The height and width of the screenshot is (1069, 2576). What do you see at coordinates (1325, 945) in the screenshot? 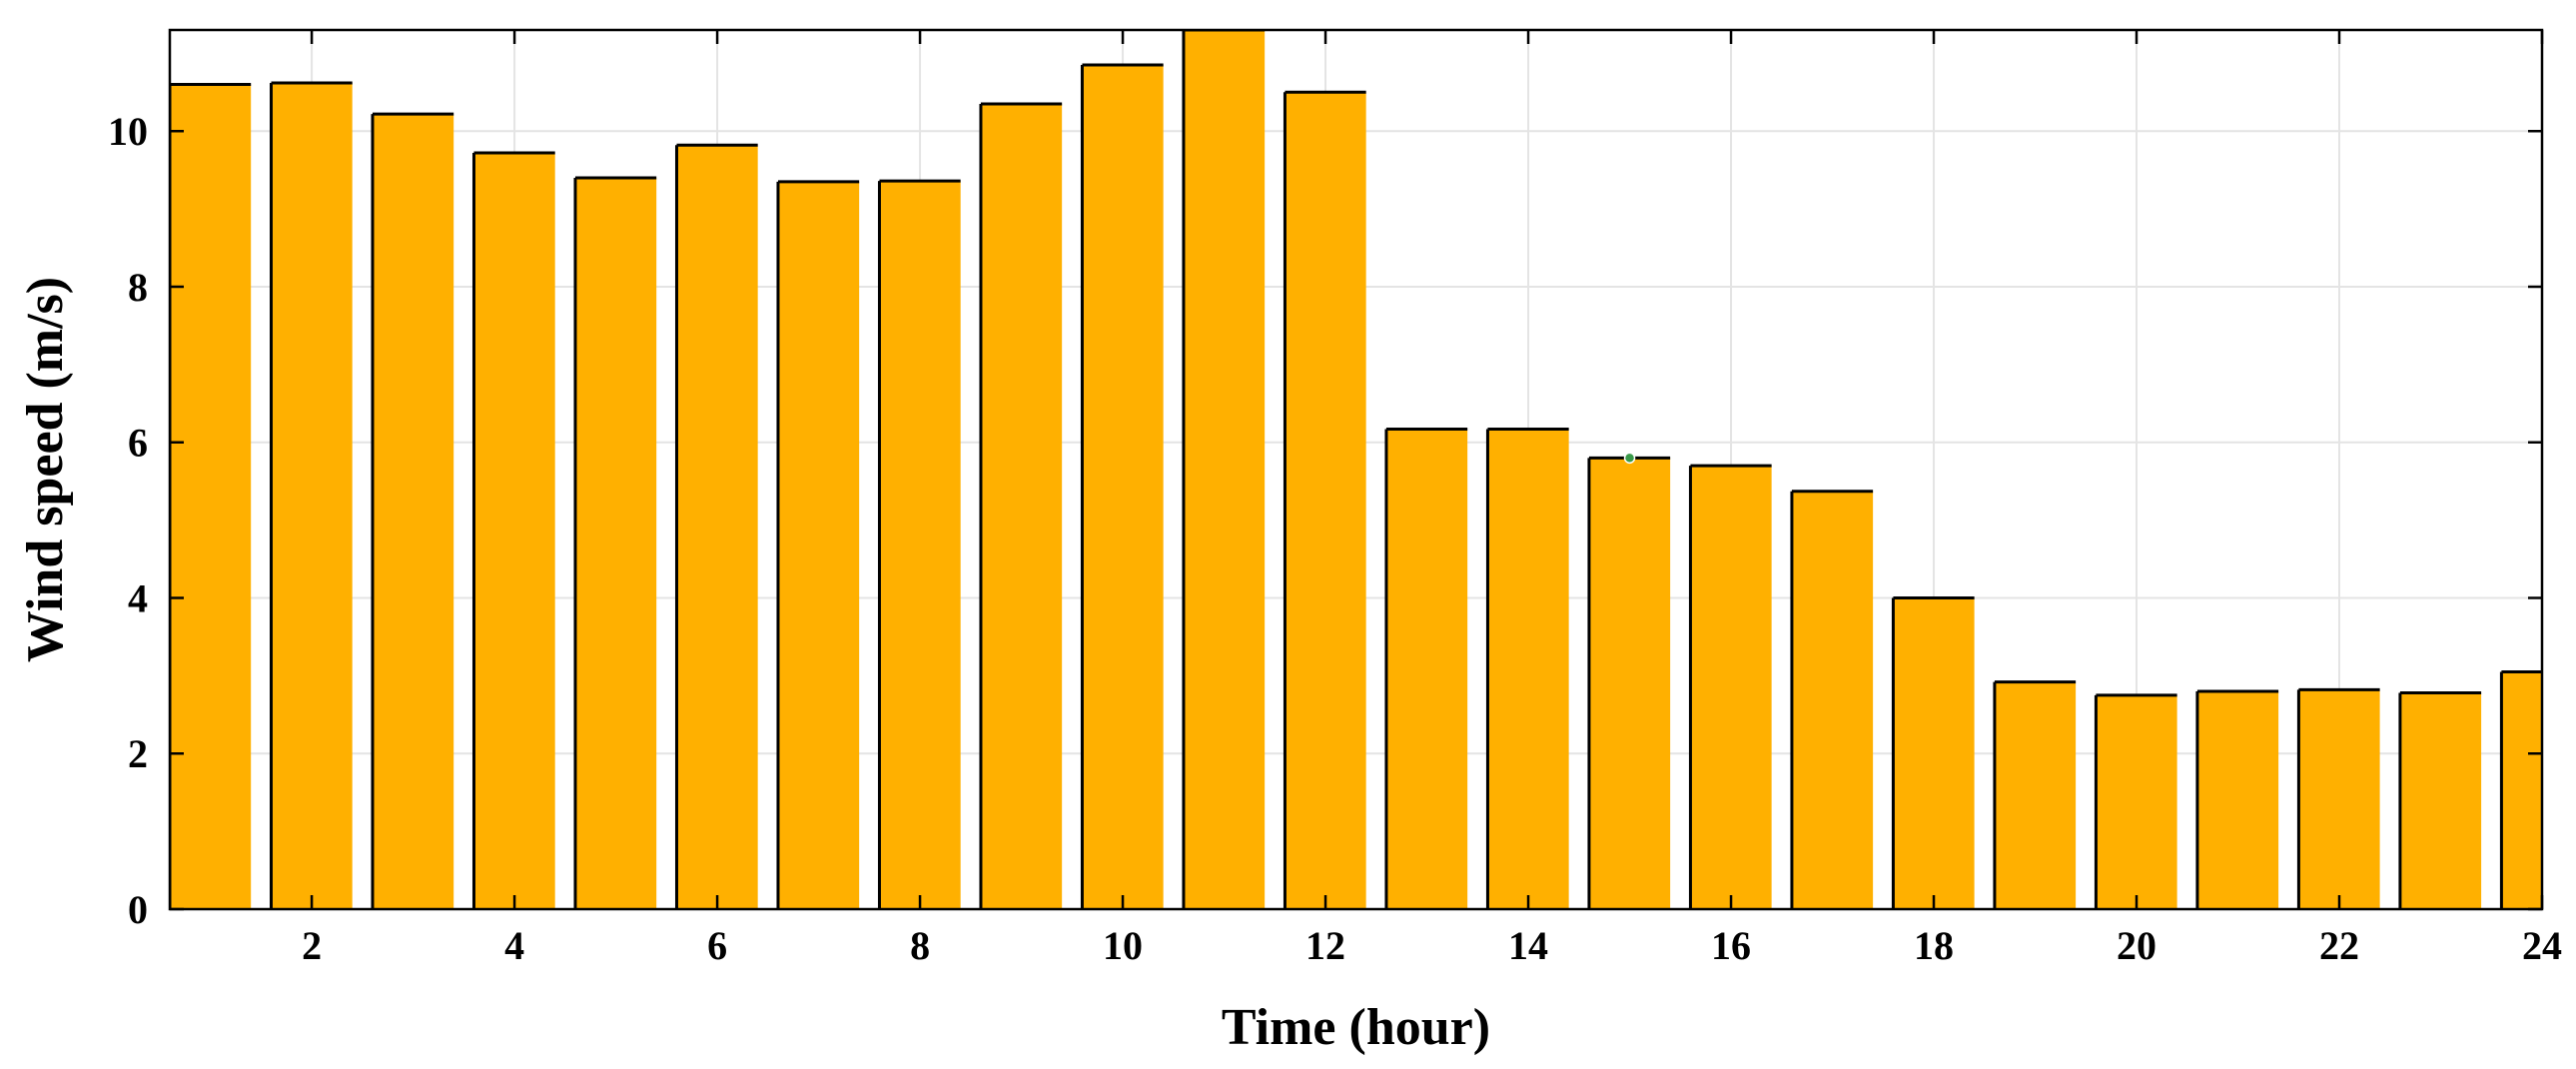
I see `x-tick-label: 12` at bounding box center [1325, 945].